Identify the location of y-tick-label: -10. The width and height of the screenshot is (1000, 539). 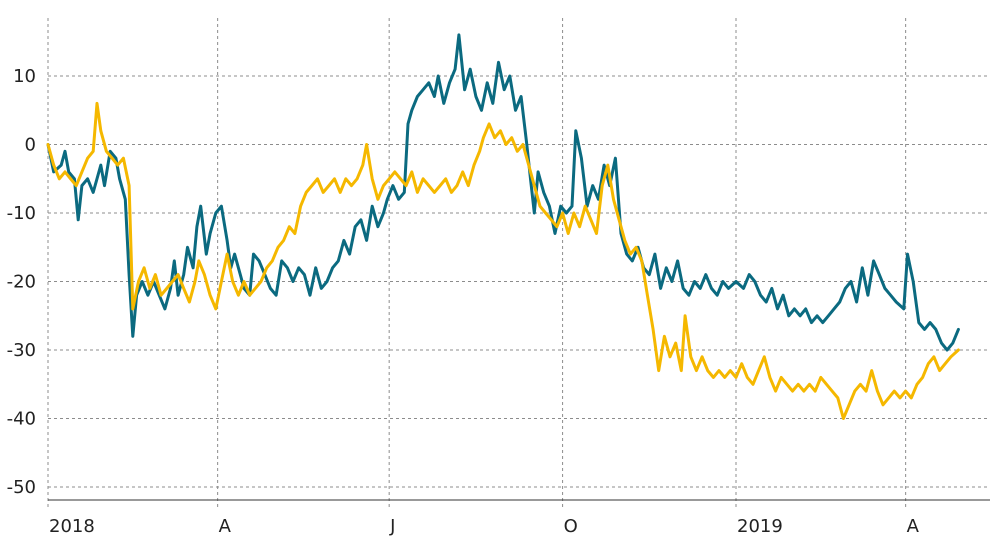
(21, 213).